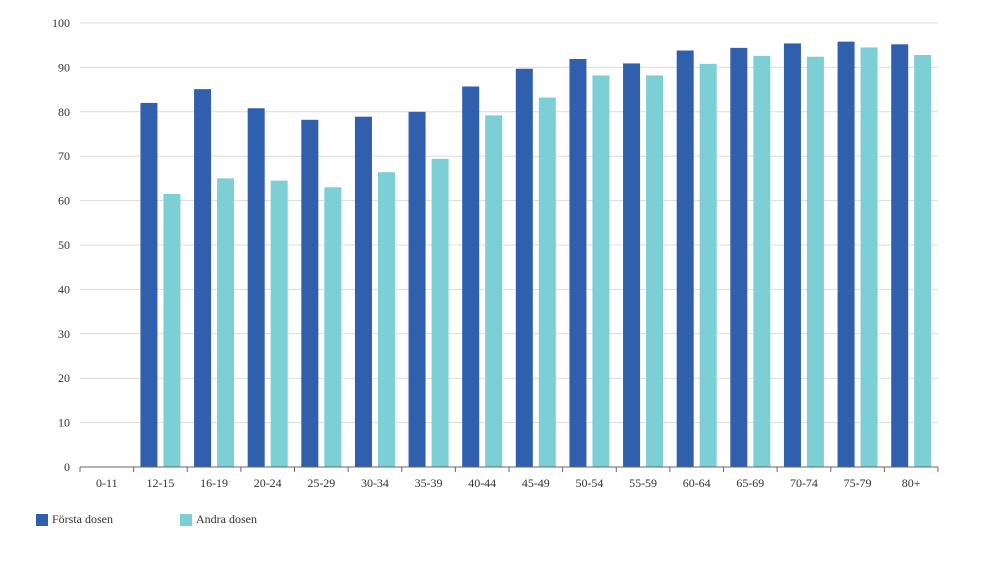  I want to click on x-tick-label-65-69: 65-69, so click(750, 483).